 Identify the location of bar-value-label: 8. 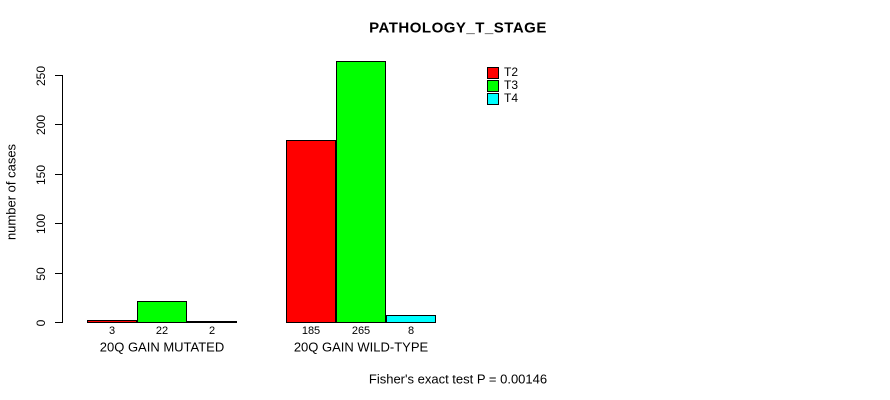
(411, 331).